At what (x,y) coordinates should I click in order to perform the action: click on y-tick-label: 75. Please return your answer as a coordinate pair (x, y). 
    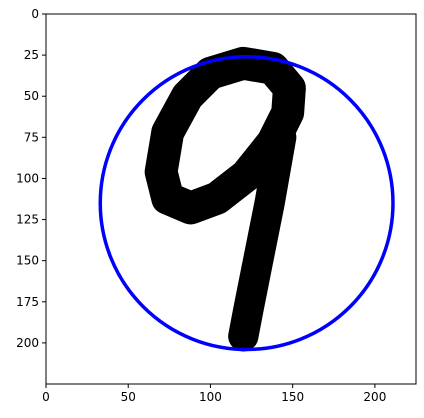
    Looking at the image, I should click on (31, 137).